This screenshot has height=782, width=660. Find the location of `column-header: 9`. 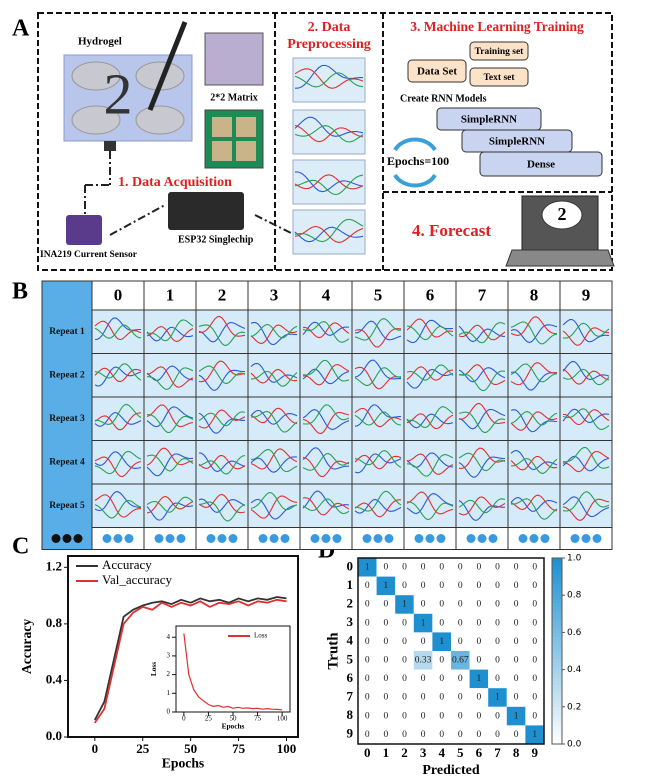

column-header: 9 is located at coordinates (586, 294).